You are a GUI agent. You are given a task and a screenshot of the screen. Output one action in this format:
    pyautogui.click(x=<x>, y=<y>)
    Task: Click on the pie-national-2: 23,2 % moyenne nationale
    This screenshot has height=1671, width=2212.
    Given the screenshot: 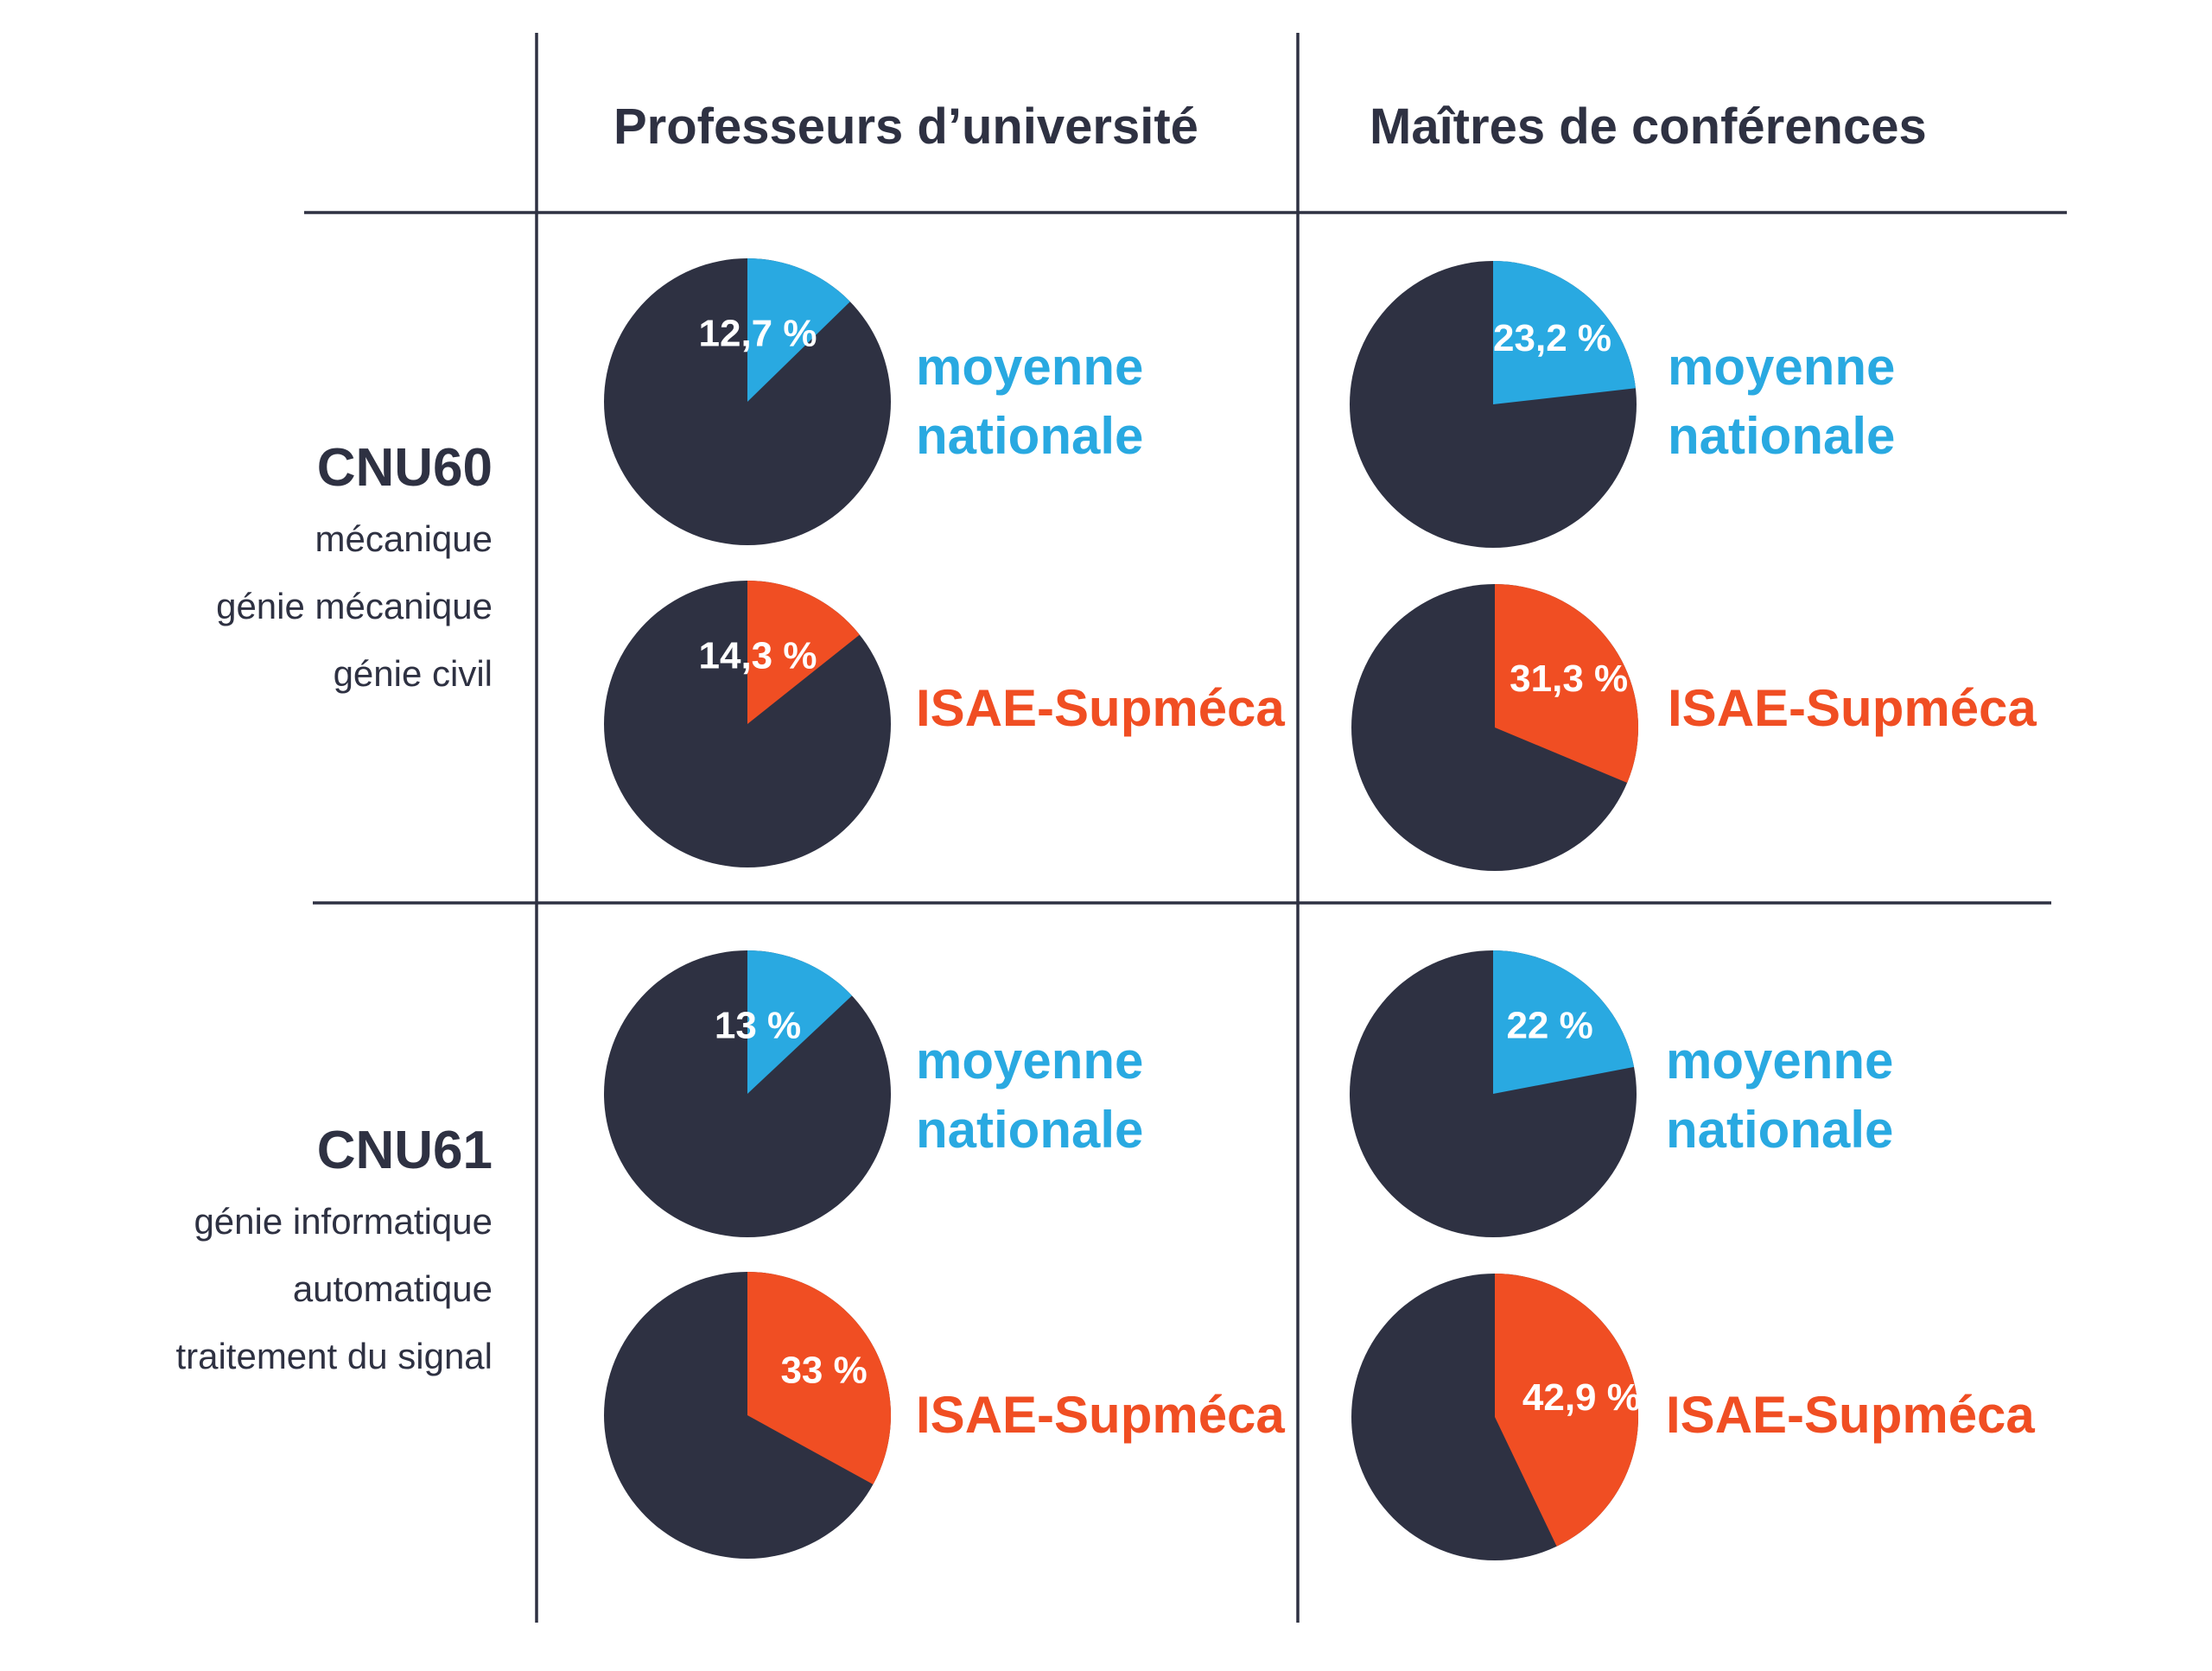 What is the action you would take?
    pyautogui.click(x=1622, y=404)
    